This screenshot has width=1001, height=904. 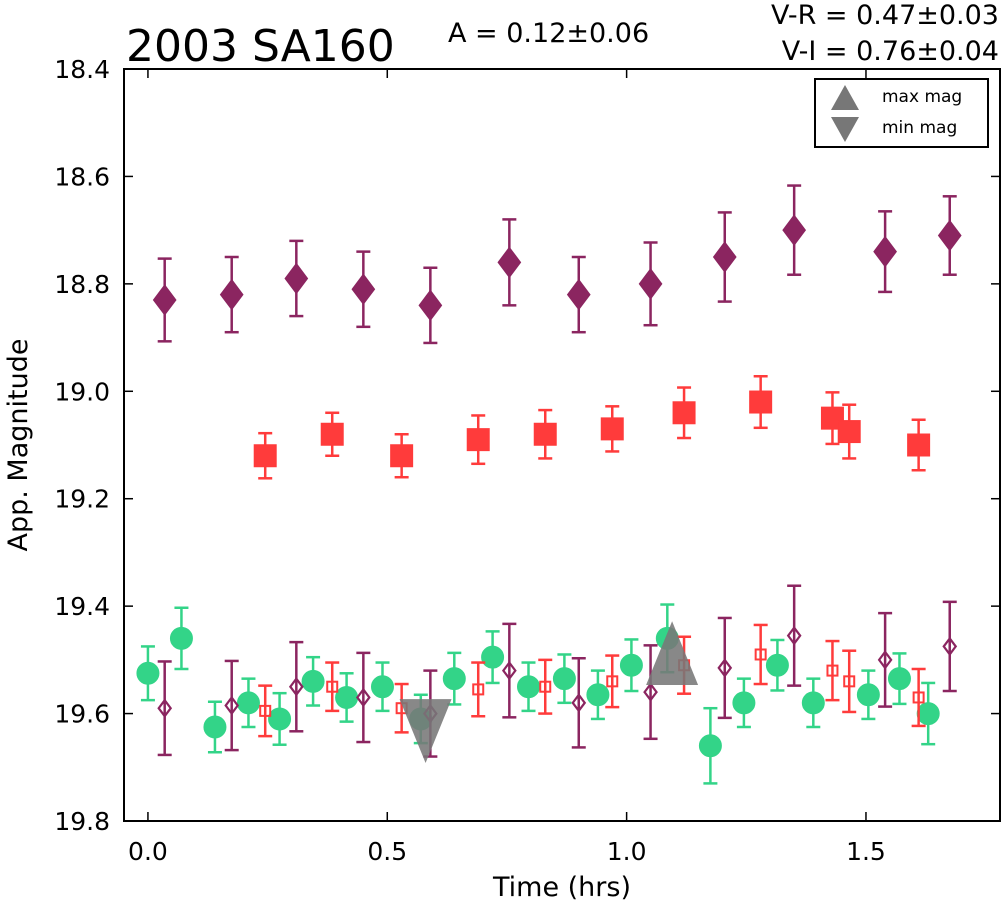 What do you see at coordinates (922, 97) in the screenshot?
I see `legend-max-mag-label: max mag` at bounding box center [922, 97].